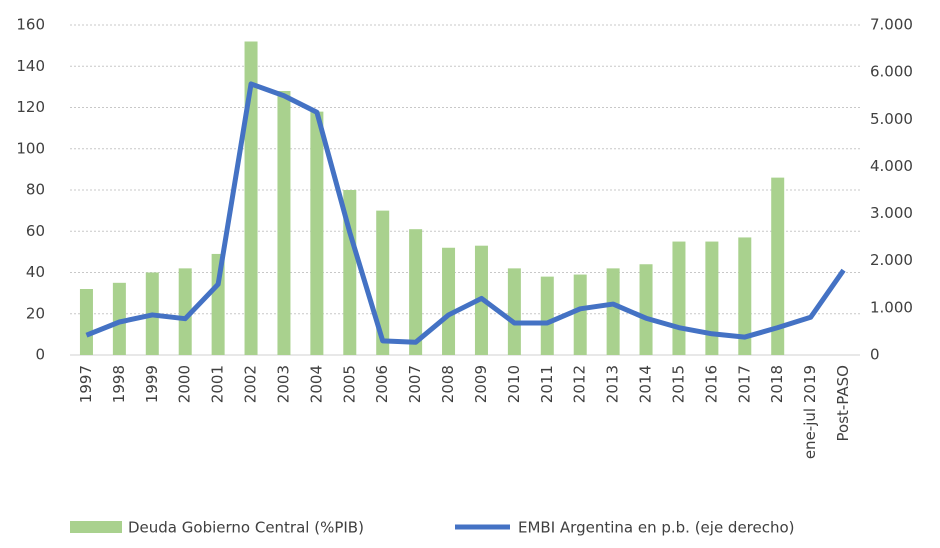 This screenshot has width=940, height=548. What do you see at coordinates (777, 384) in the screenshot?
I see `x-tick-label: 2018` at bounding box center [777, 384].